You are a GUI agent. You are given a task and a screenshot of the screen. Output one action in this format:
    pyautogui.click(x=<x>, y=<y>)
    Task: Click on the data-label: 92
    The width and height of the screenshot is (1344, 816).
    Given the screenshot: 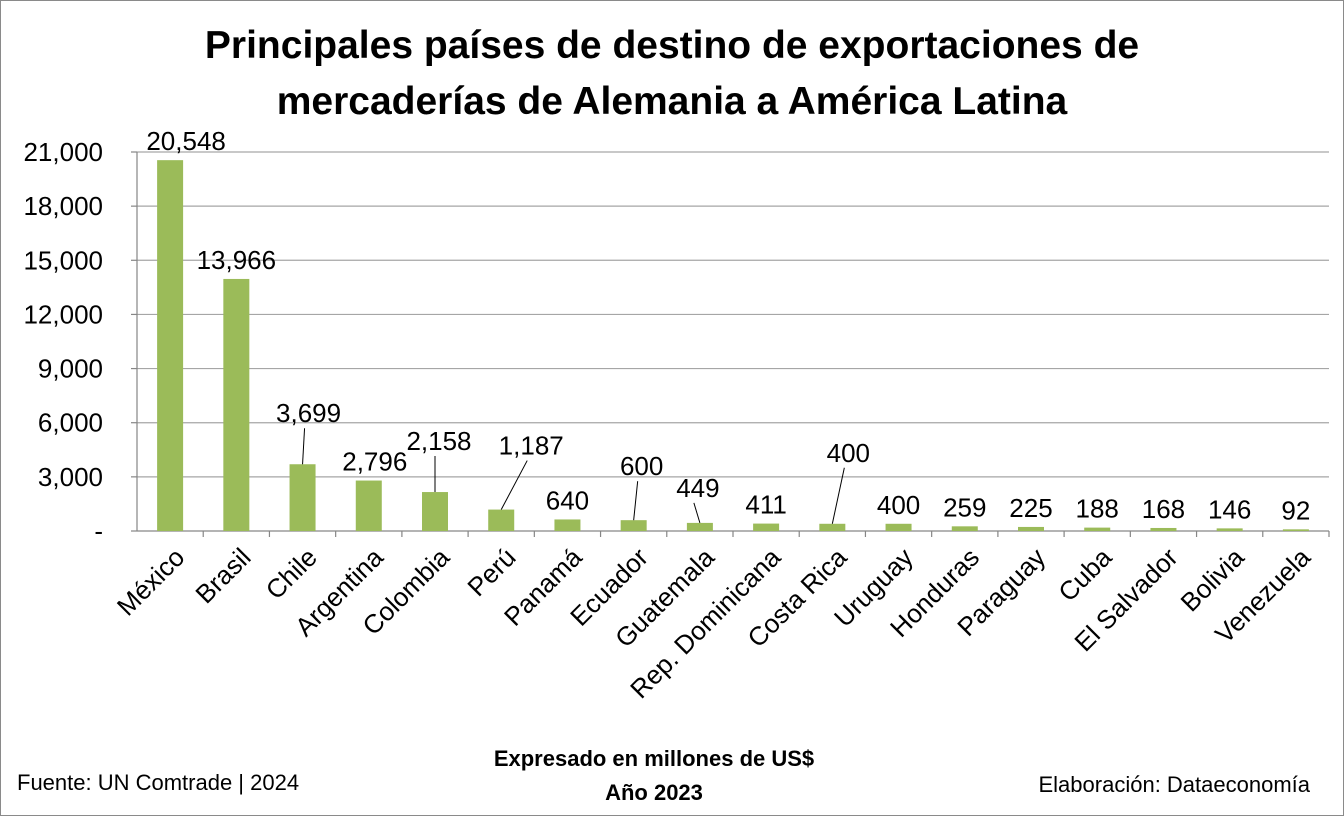 What is the action you would take?
    pyautogui.click(x=1295, y=510)
    